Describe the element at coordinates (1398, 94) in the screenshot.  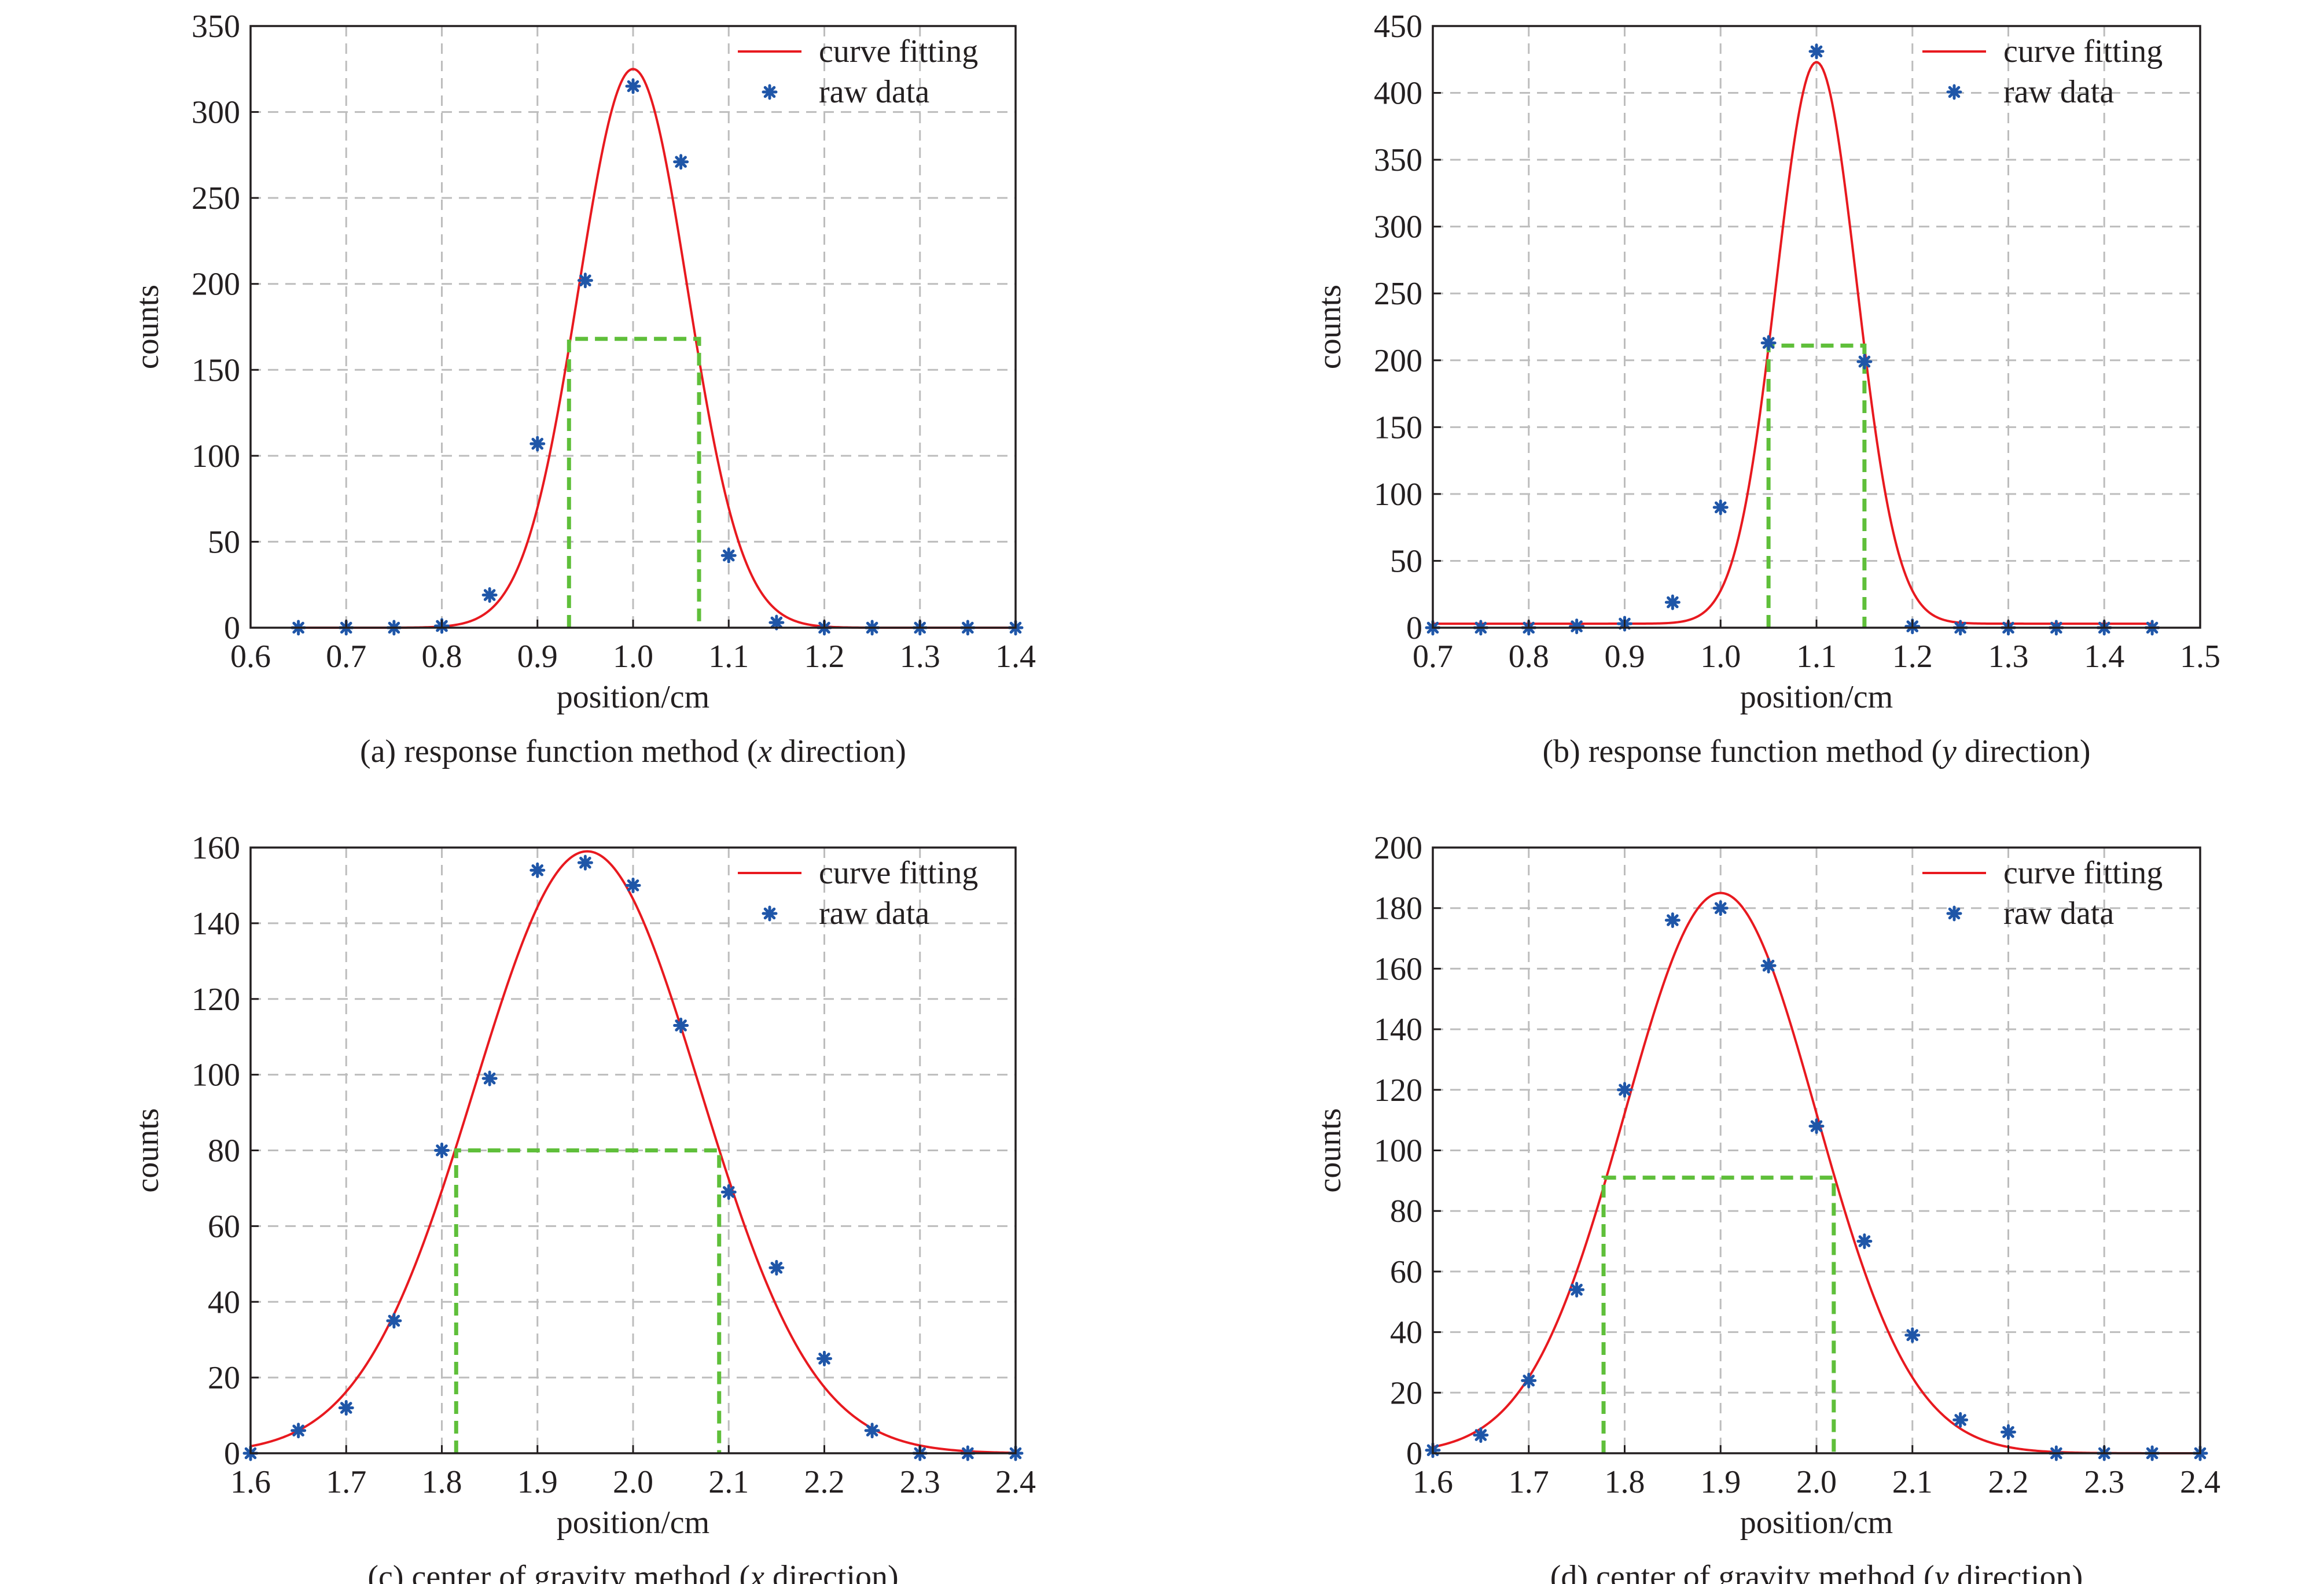
I see `y-tick-label: 400` at that location.